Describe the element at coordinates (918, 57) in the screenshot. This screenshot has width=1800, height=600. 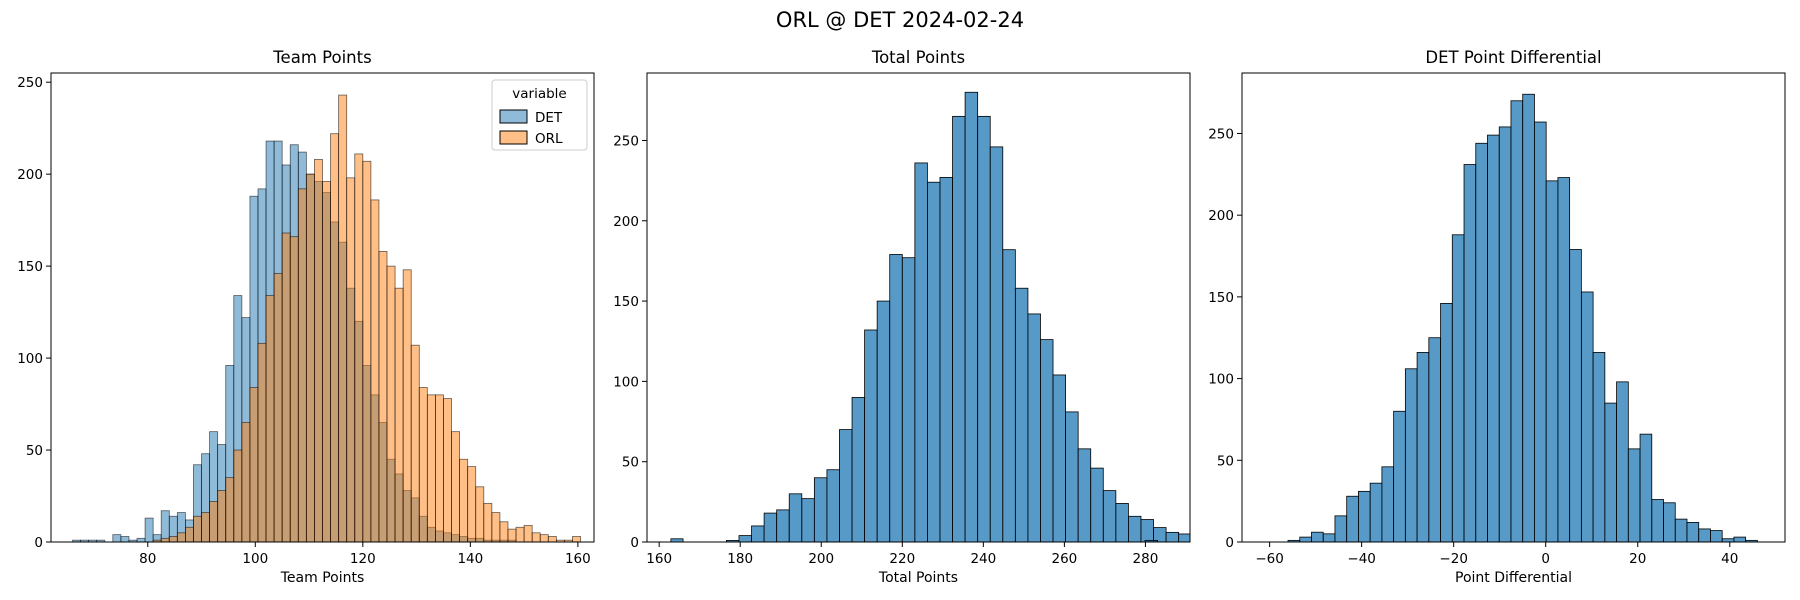
I see `total-points-title: Total Points` at that location.